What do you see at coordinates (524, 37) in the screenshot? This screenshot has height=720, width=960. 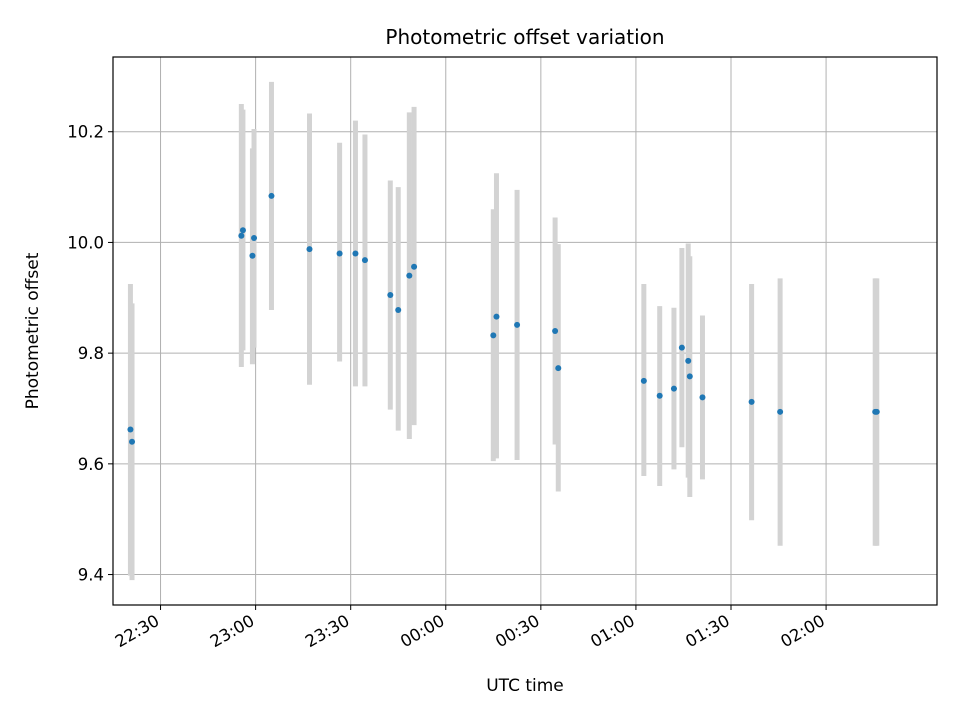 I see `chart-title: Photometric offset variation` at bounding box center [524, 37].